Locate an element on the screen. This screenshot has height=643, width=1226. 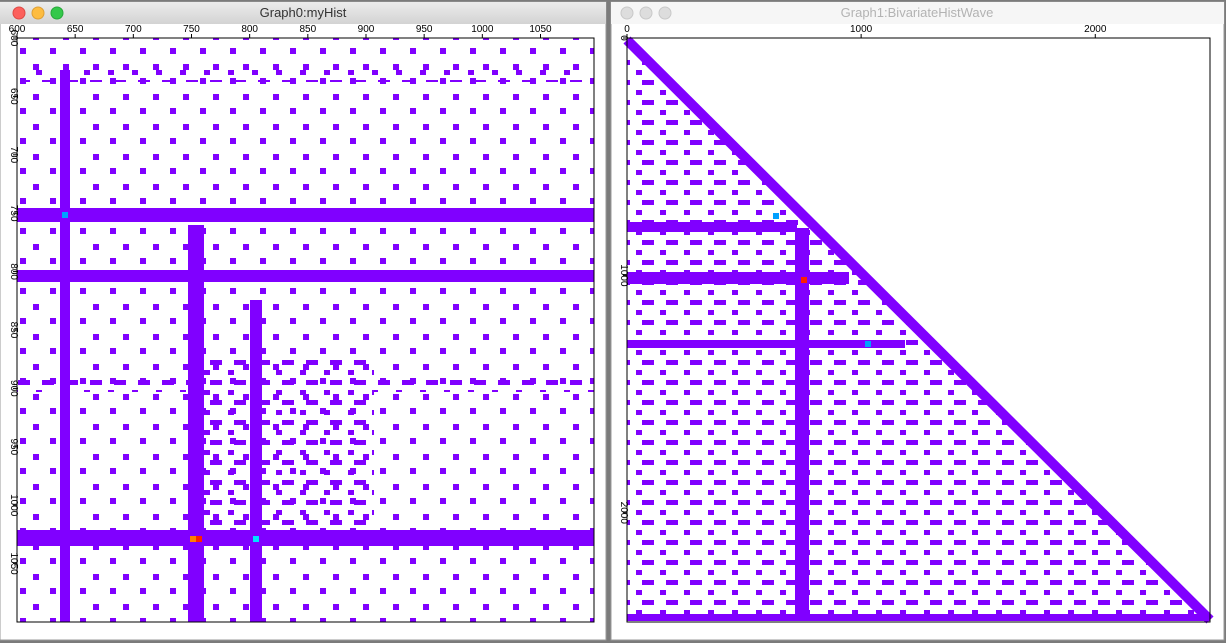
y-tick-label: 650 is located at coordinates (13, 96).